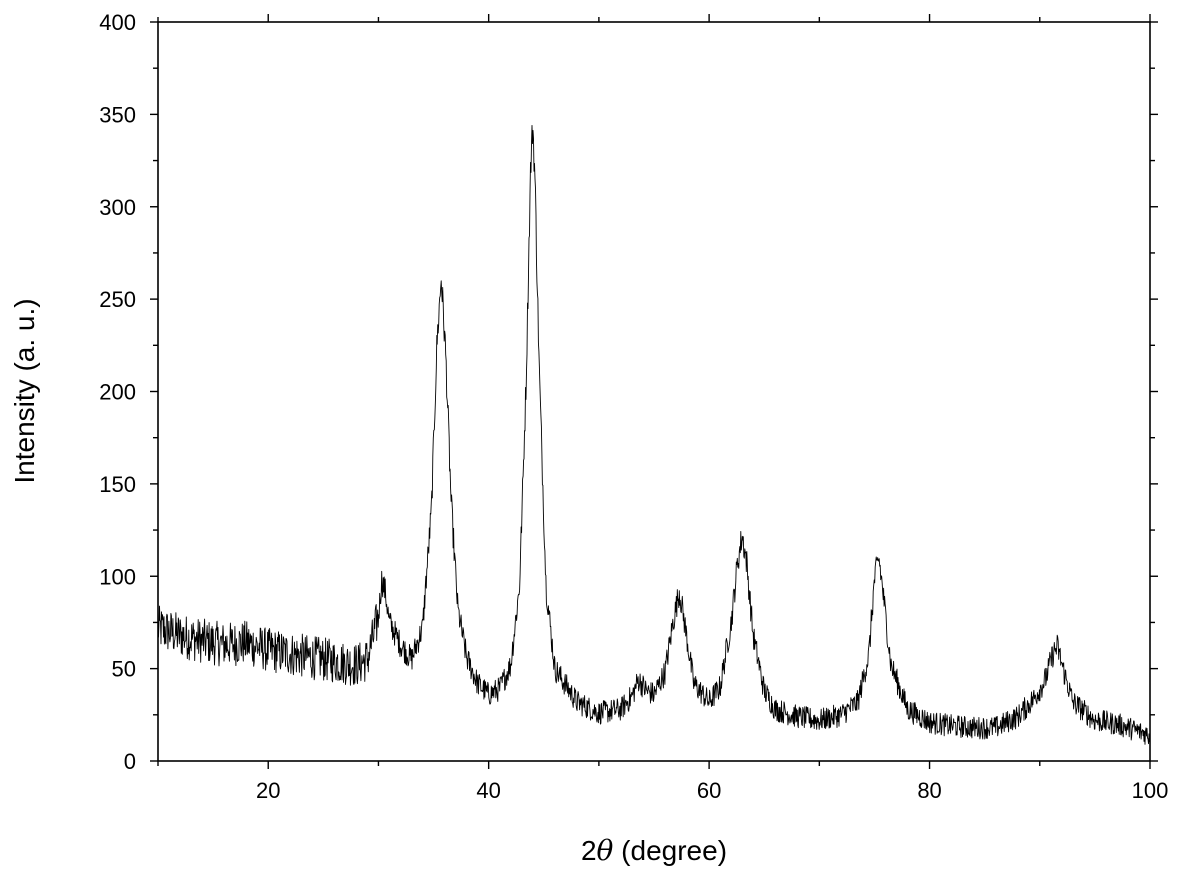 The width and height of the screenshot is (1178, 874). I want to click on y-tick-label: 200, so click(117, 392).